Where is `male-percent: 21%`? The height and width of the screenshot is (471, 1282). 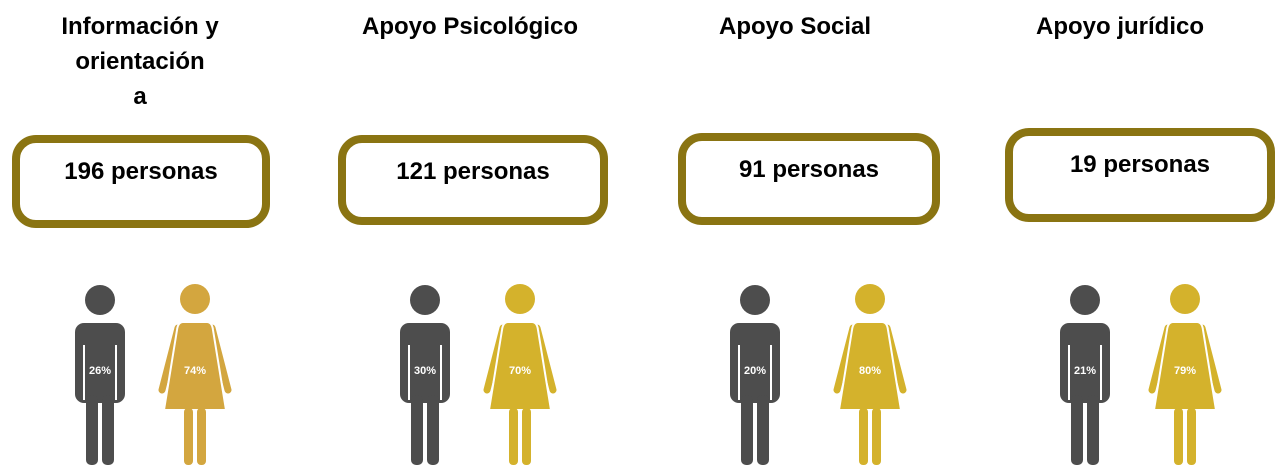
male-percent: 21% is located at coordinates (1085, 371).